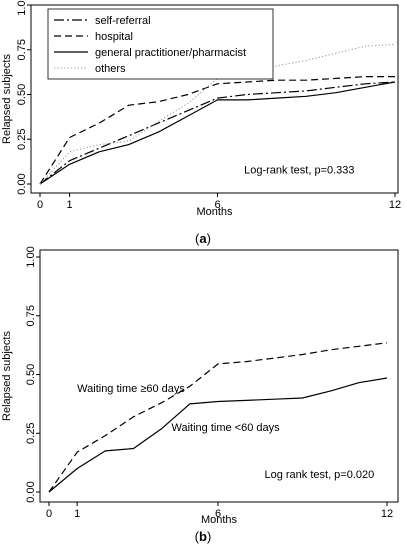 Image resolution: width=407 pixels, height=550 pixels. What do you see at coordinates (110, 69) in the screenshot?
I see `legend-entry-4: others` at bounding box center [110, 69].